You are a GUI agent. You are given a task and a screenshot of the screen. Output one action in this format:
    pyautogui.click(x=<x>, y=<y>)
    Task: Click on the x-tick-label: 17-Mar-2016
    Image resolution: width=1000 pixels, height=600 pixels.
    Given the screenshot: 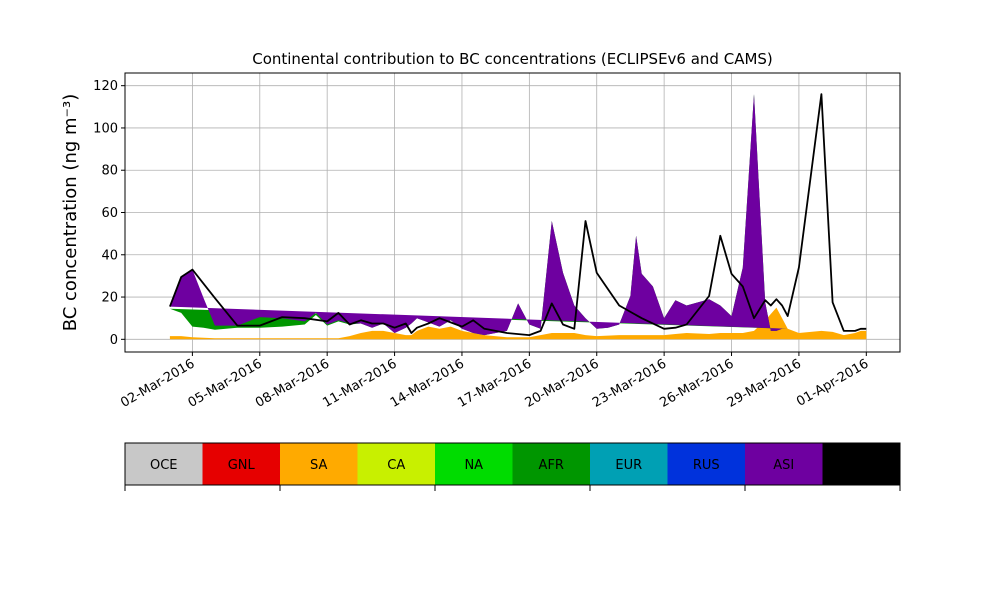 What is the action you would take?
    pyautogui.click(x=494, y=383)
    